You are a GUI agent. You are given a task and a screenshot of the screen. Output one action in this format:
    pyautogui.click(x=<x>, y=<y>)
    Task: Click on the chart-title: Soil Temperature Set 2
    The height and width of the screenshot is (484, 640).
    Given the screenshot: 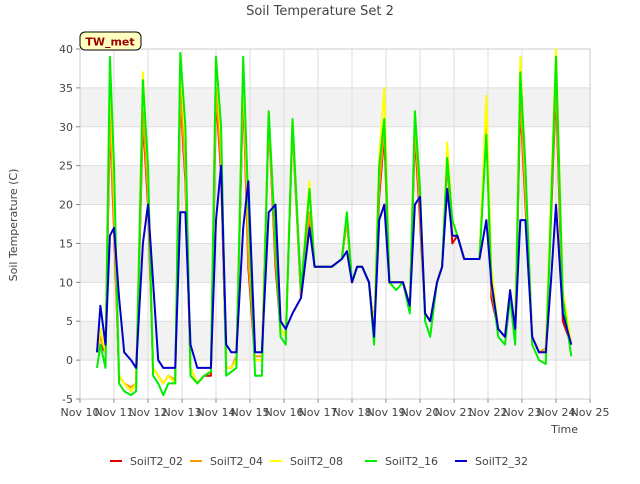 What is the action you would take?
    pyautogui.click(x=320, y=11)
    